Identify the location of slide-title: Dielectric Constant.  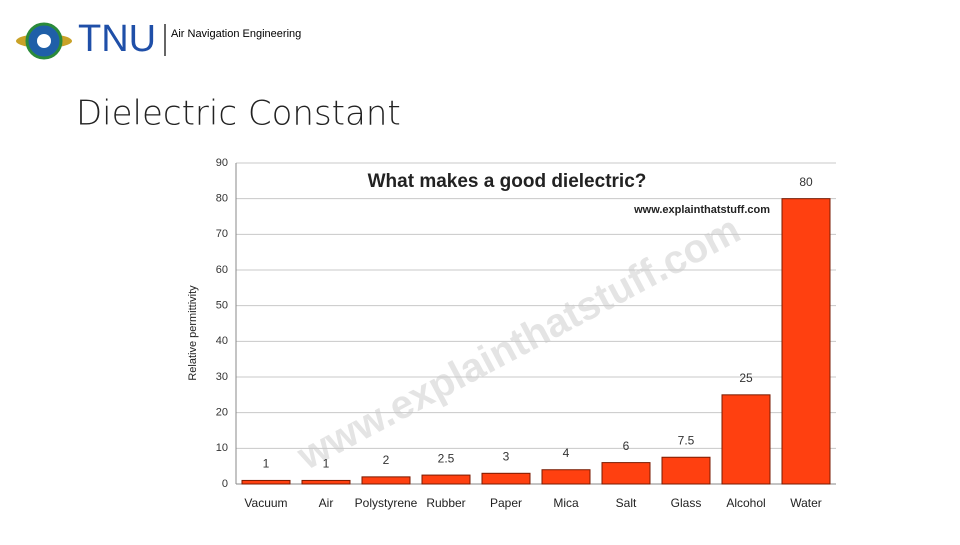
(238, 114).